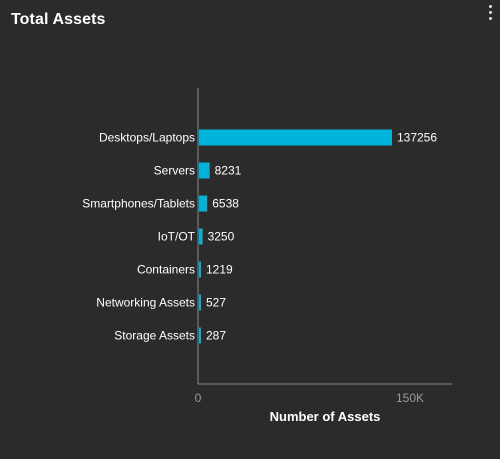 This screenshot has width=500, height=459. I want to click on category-label: Storage Assets, so click(154, 336).